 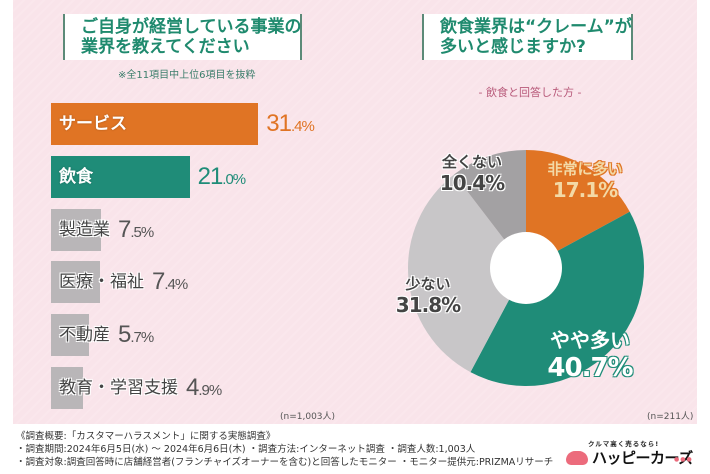 I want to click on pie-chart-title: 飲食業界は“クレーム”が 多いと感じますか?, so click(x=527, y=37).